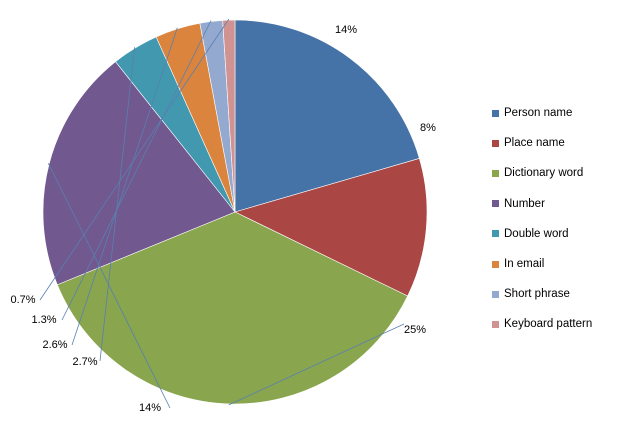 Image resolution: width=620 pixels, height=431 pixels. Describe the element at coordinates (544, 173) in the screenshot. I see `legend-label: Dictionary word` at that location.